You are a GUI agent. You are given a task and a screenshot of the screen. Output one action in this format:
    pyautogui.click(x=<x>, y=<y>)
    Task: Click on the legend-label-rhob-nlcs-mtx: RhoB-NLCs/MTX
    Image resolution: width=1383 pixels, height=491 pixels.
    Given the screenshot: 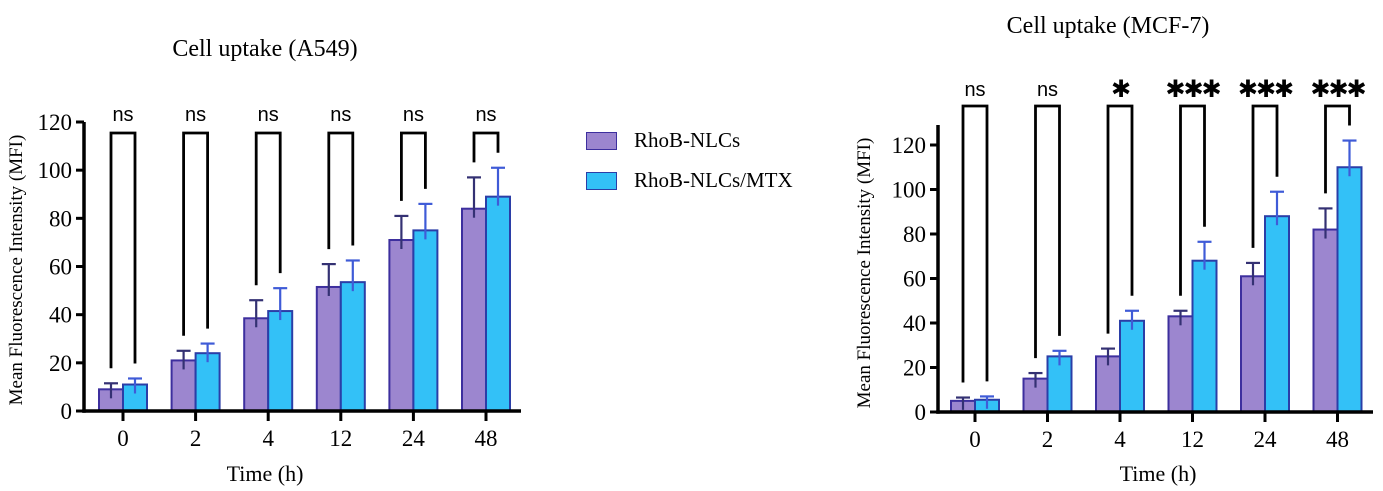 What is the action you would take?
    pyautogui.click(x=713, y=180)
    